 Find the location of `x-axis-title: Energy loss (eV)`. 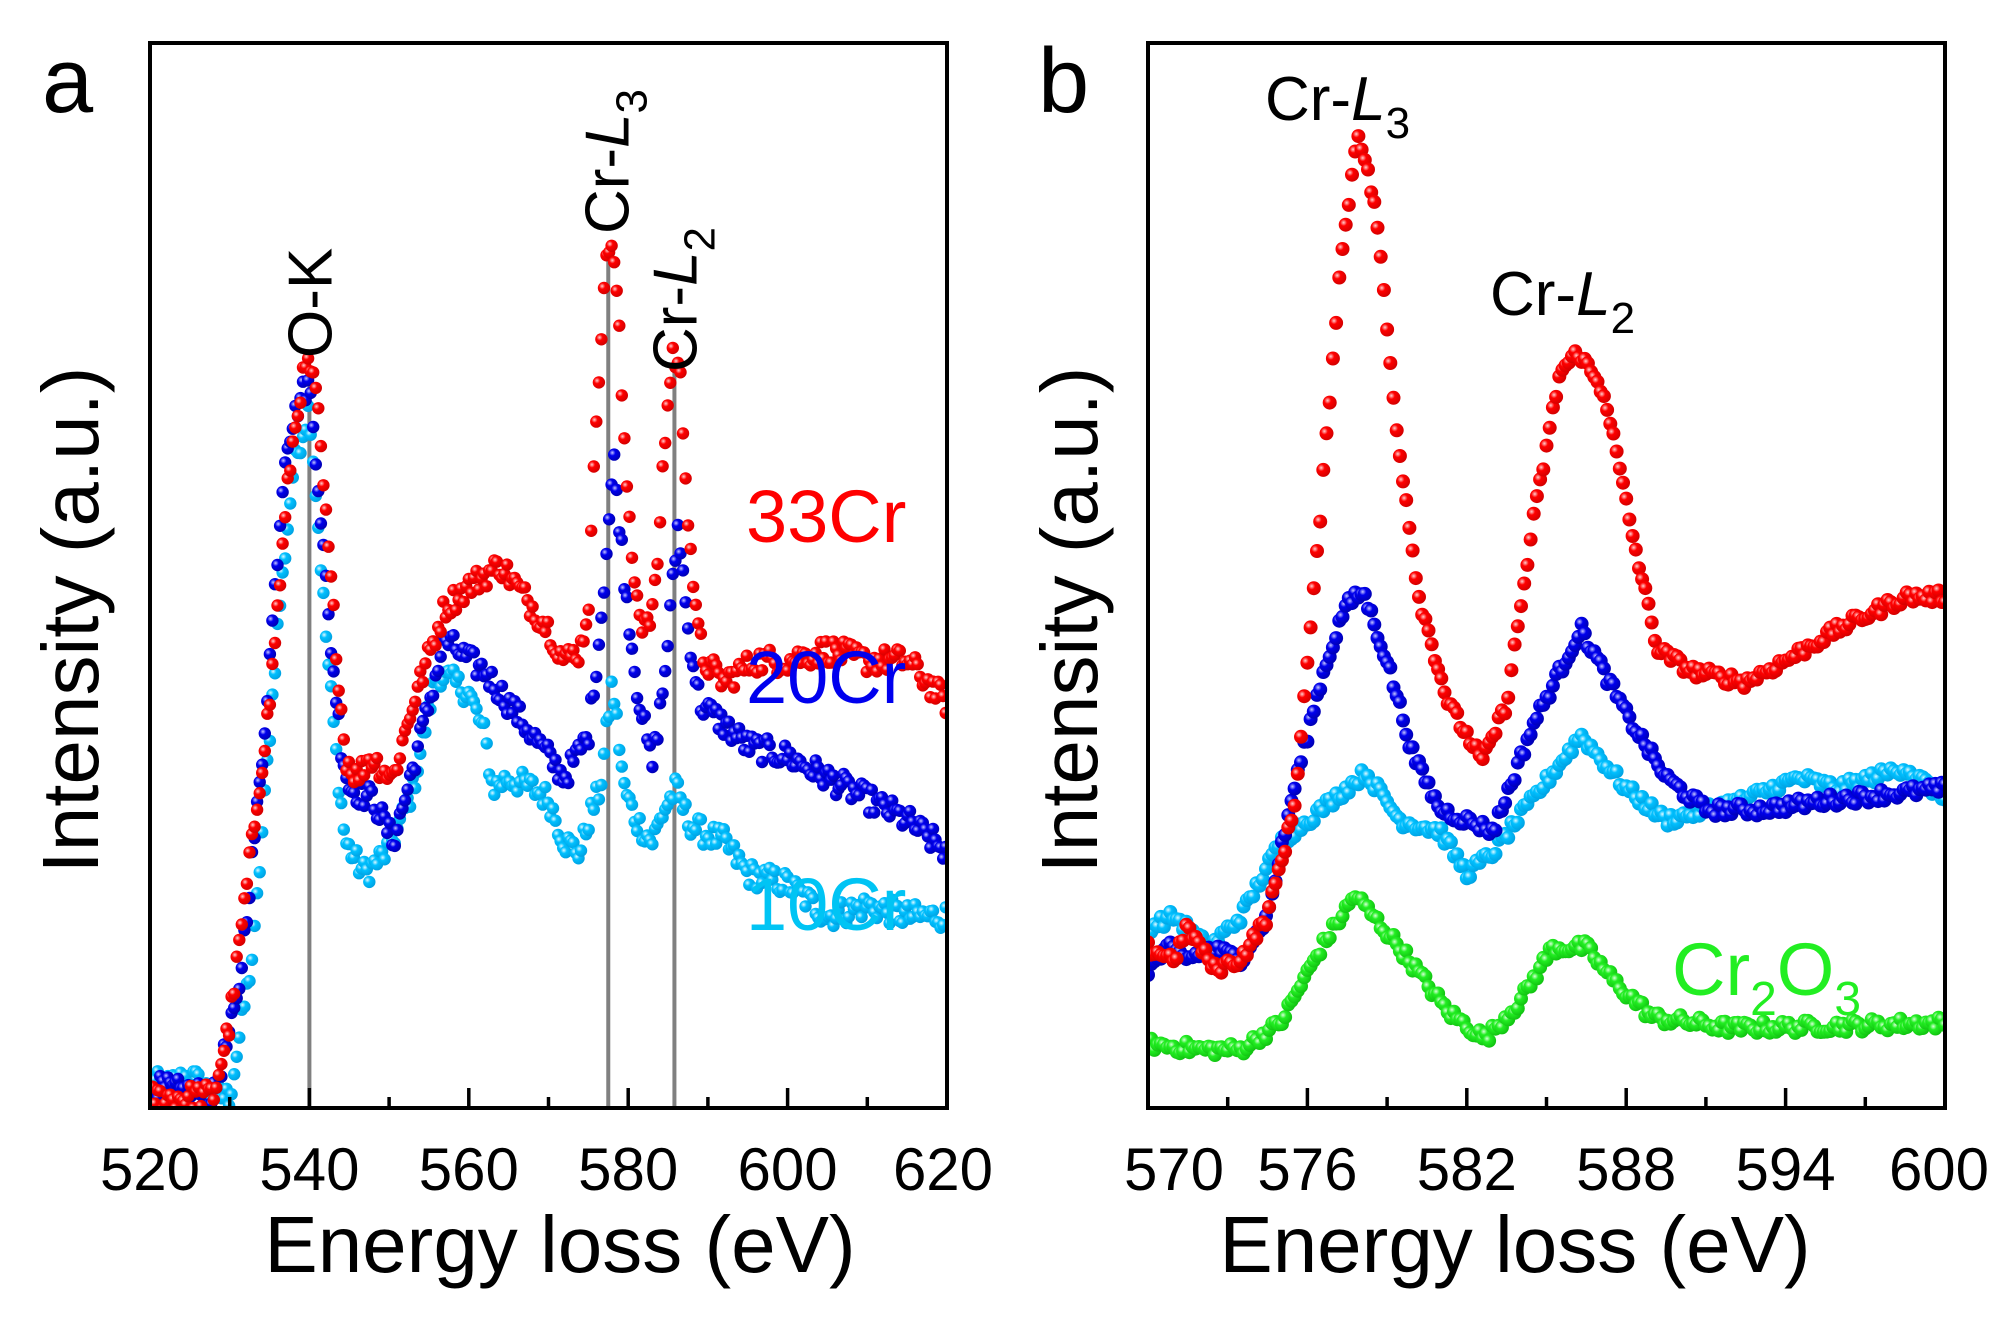

x-axis-title: Energy loss (eV) is located at coordinates (1514, 1244).